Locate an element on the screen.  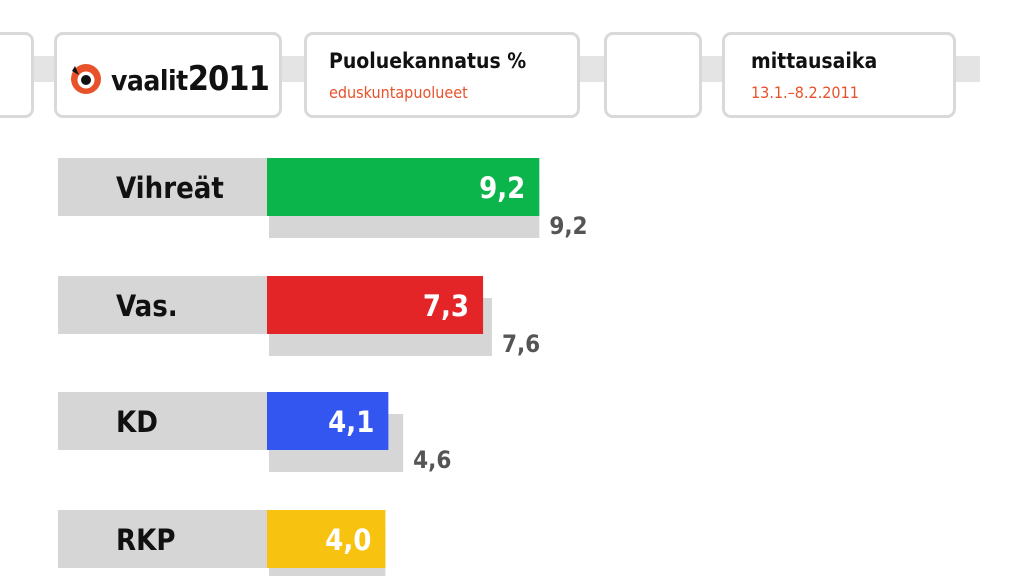
logo: vaalit2011 is located at coordinates (169, 79).